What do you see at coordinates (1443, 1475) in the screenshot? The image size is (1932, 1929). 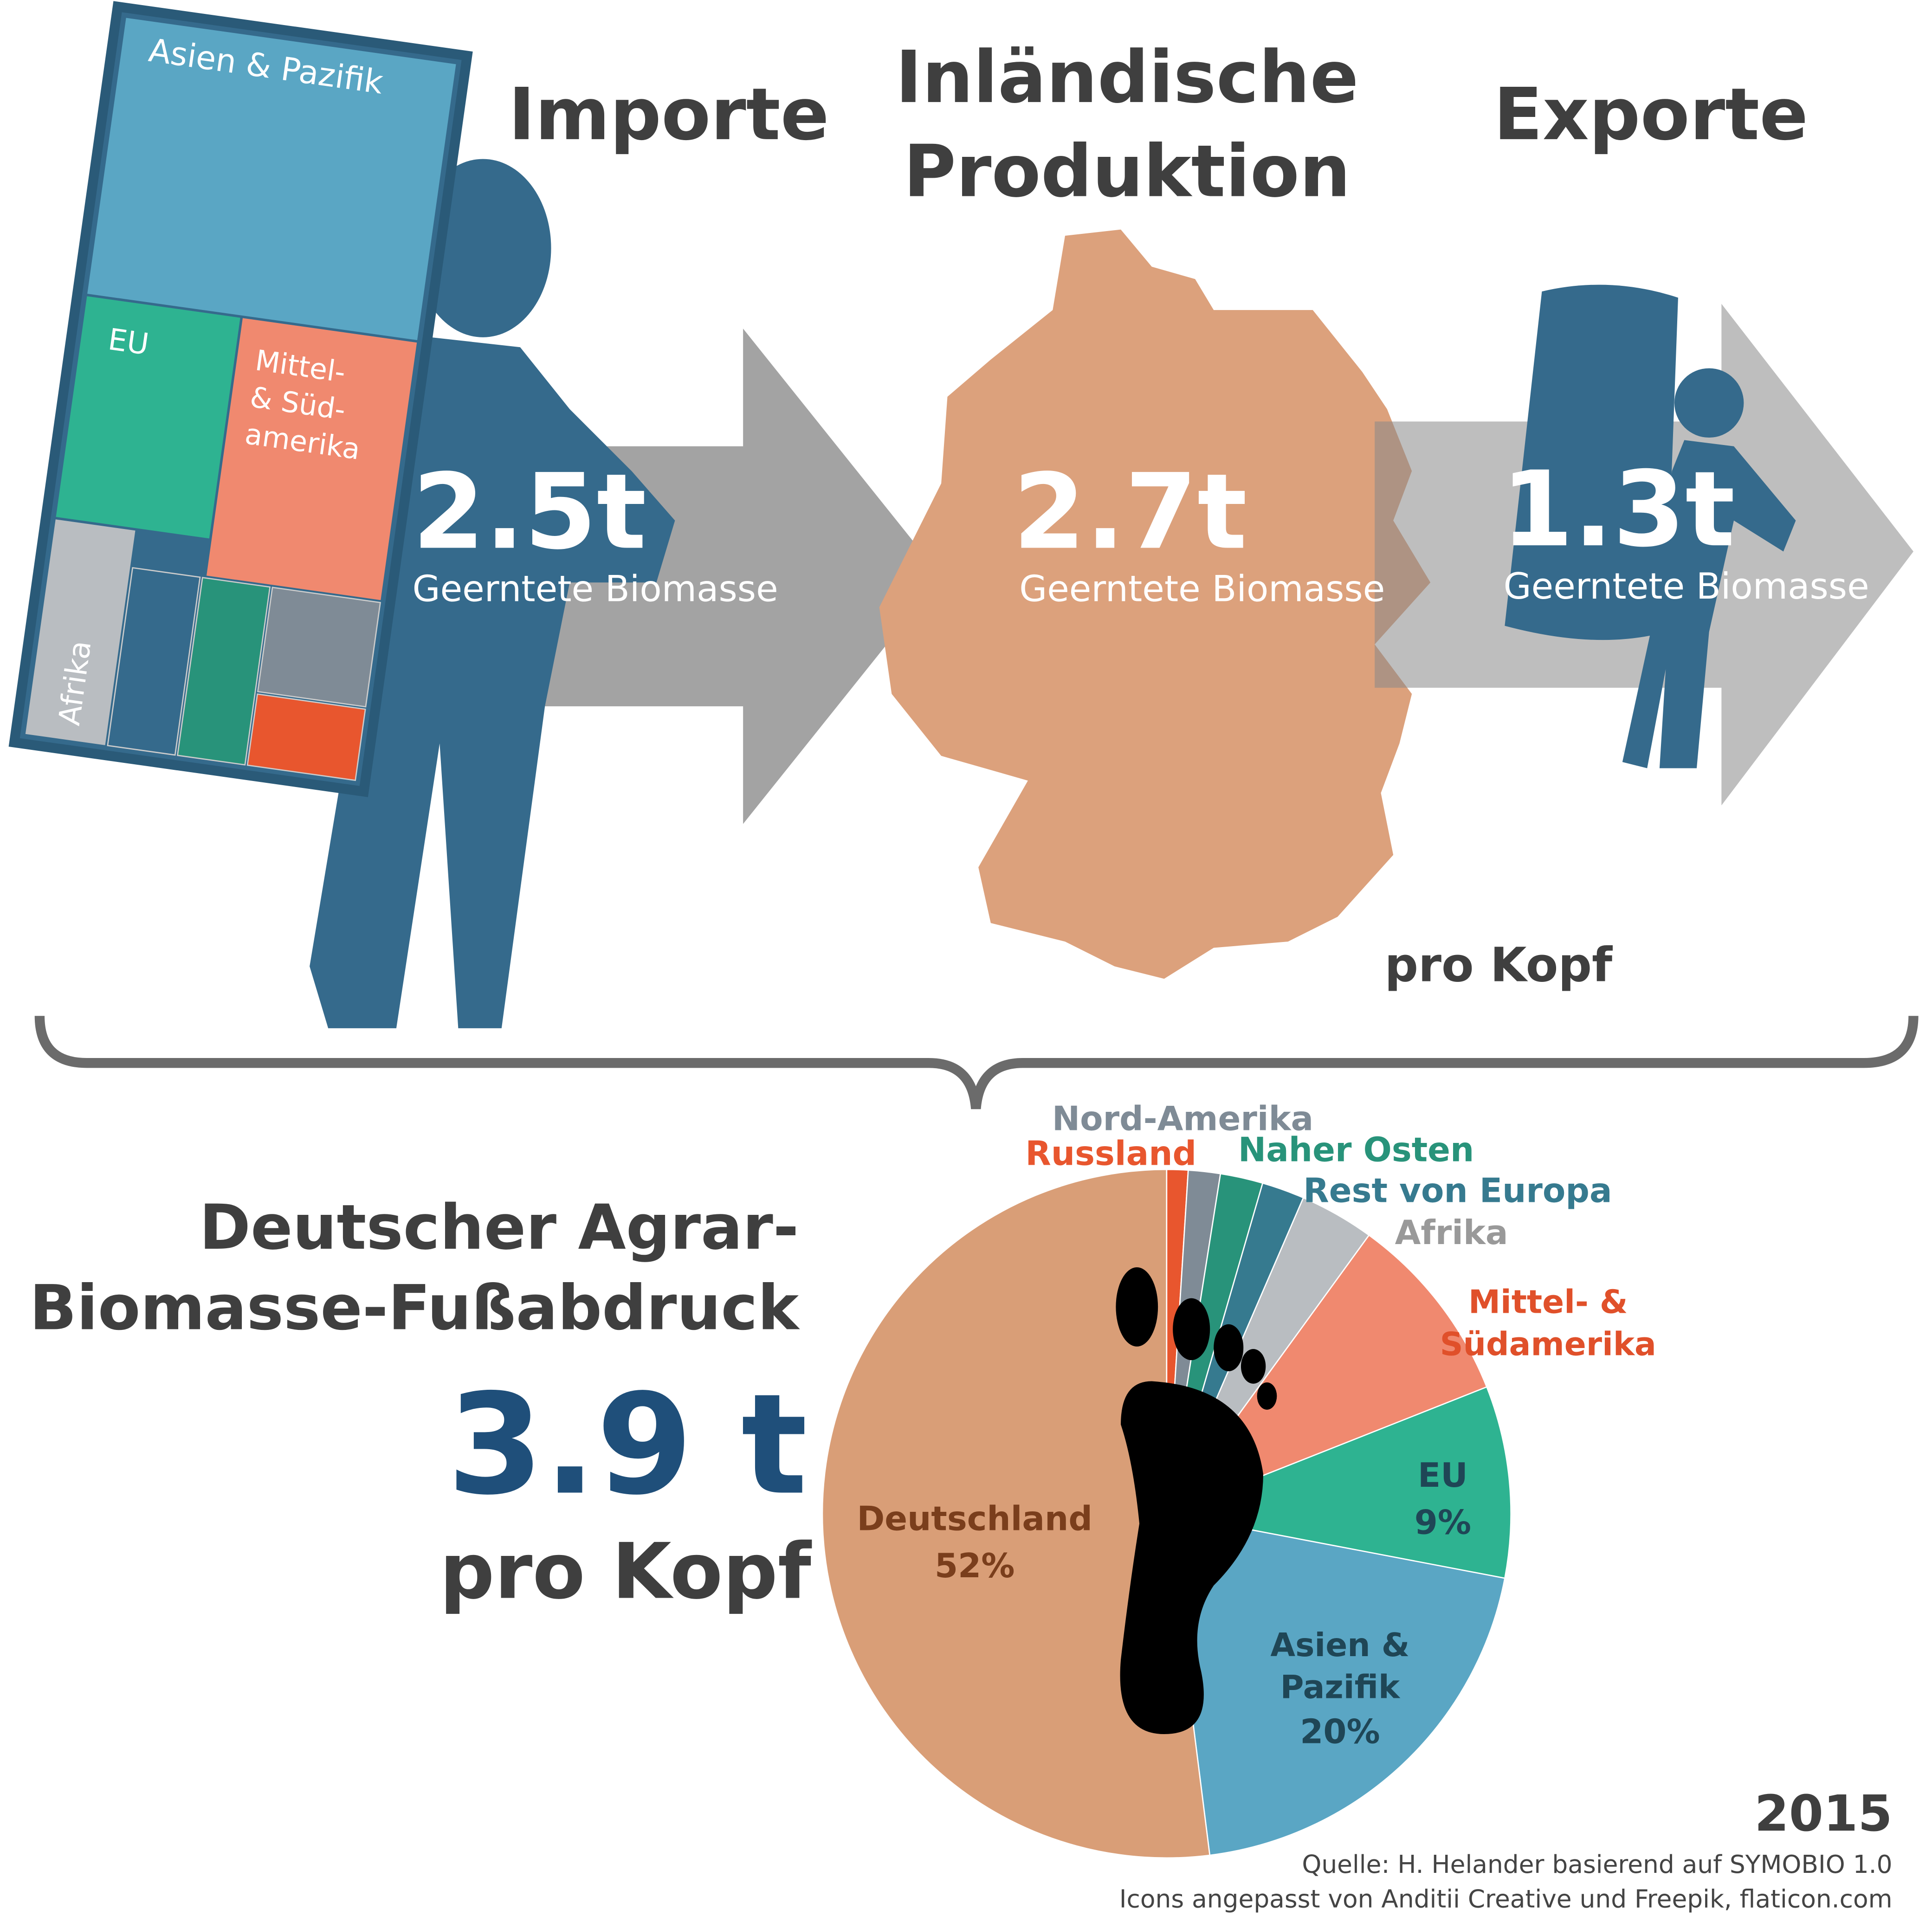 I see `pie-label: EU` at bounding box center [1443, 1475].